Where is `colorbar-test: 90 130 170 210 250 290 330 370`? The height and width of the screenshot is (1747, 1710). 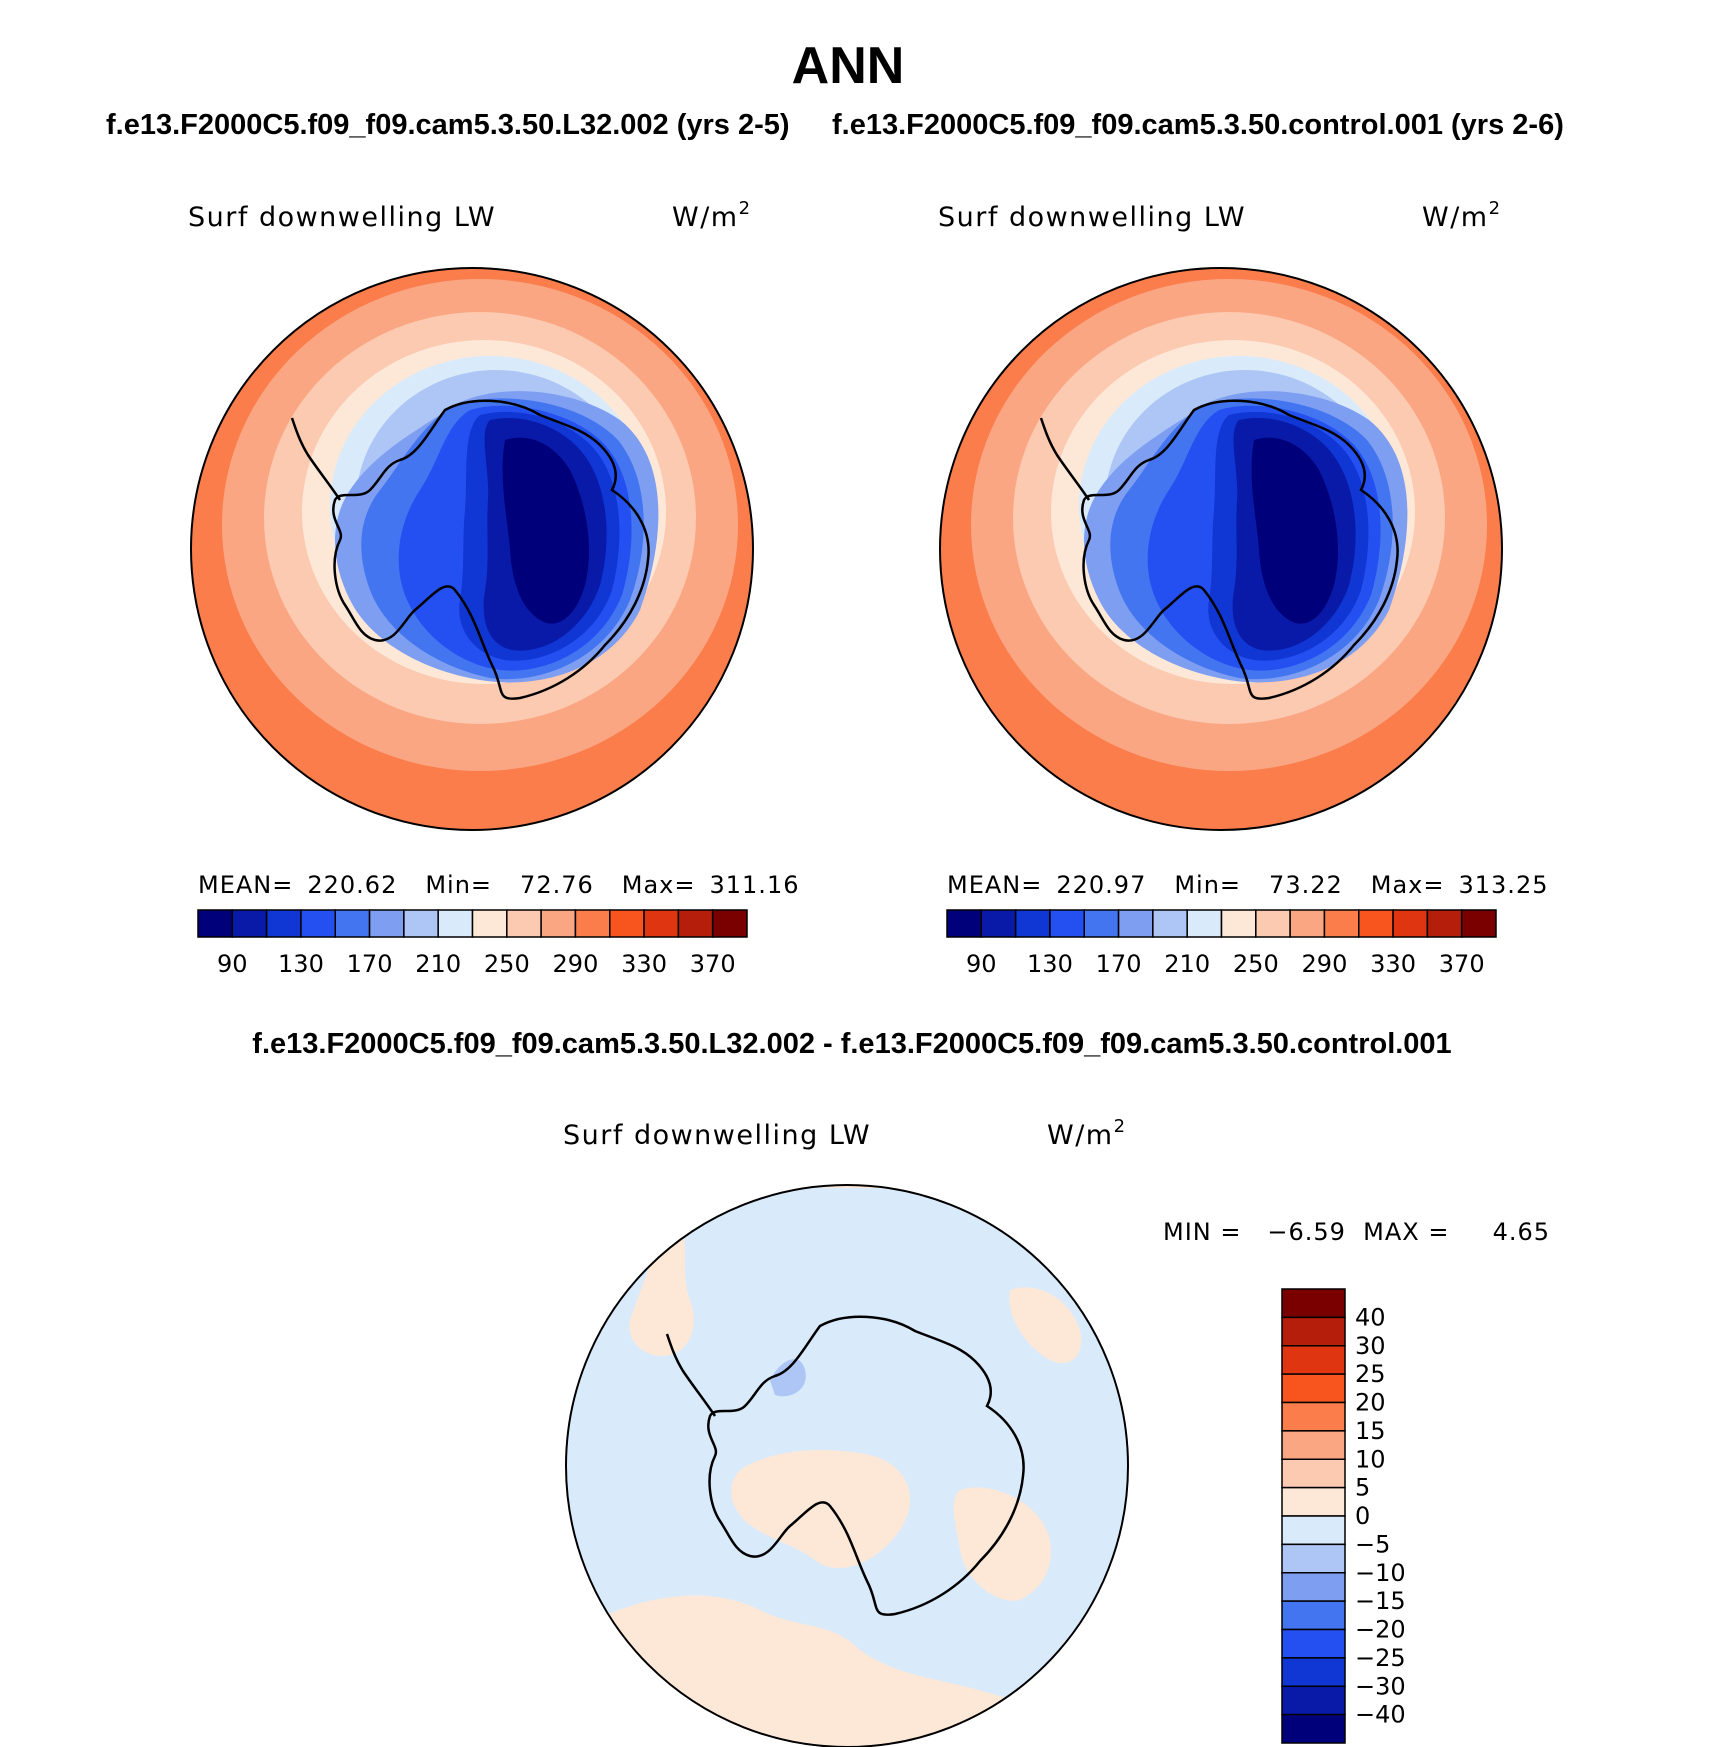 colorbar-test: 90 130 170 210 250 290 330 370 is located at coordinates (472, 943).